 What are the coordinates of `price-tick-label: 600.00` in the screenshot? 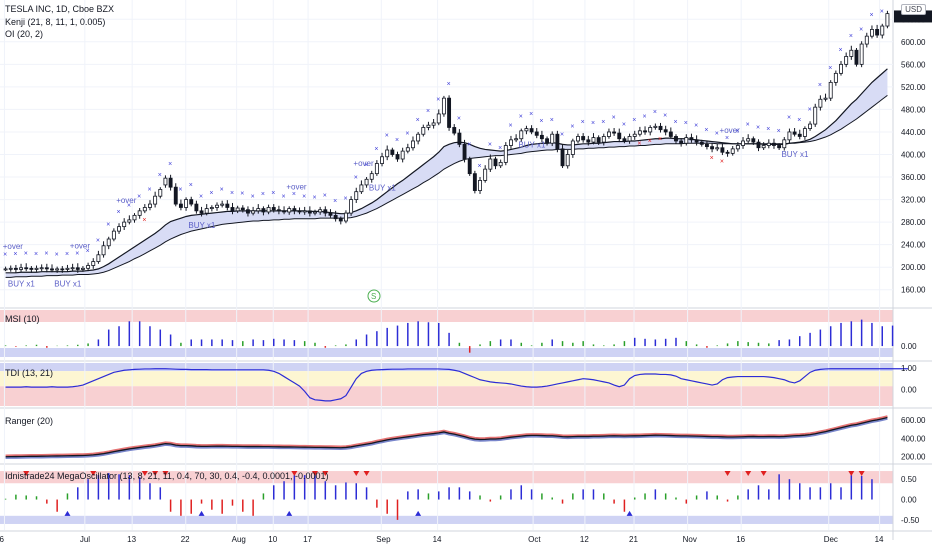 It's located at (913, 42).